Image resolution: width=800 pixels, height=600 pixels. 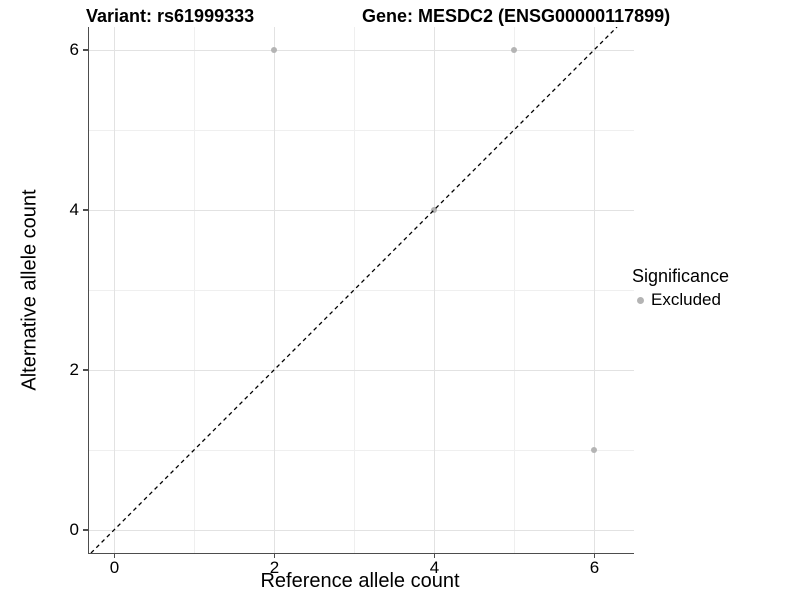 I want to click on legend: Significance Excluded, so click(x=680, y=288).